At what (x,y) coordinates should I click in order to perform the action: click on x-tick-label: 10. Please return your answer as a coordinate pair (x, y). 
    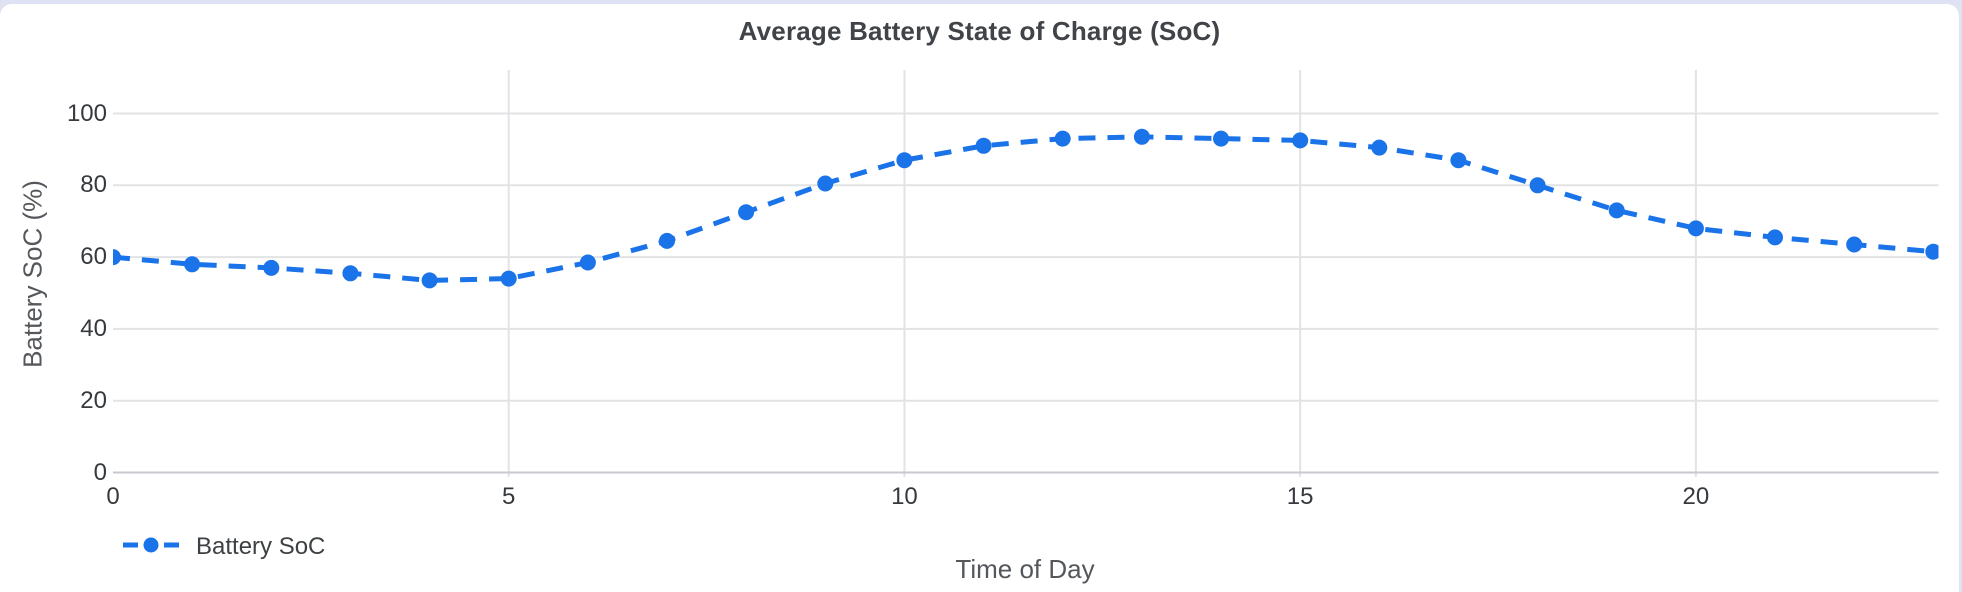
    Looking at the image, I should click on (904, 496).